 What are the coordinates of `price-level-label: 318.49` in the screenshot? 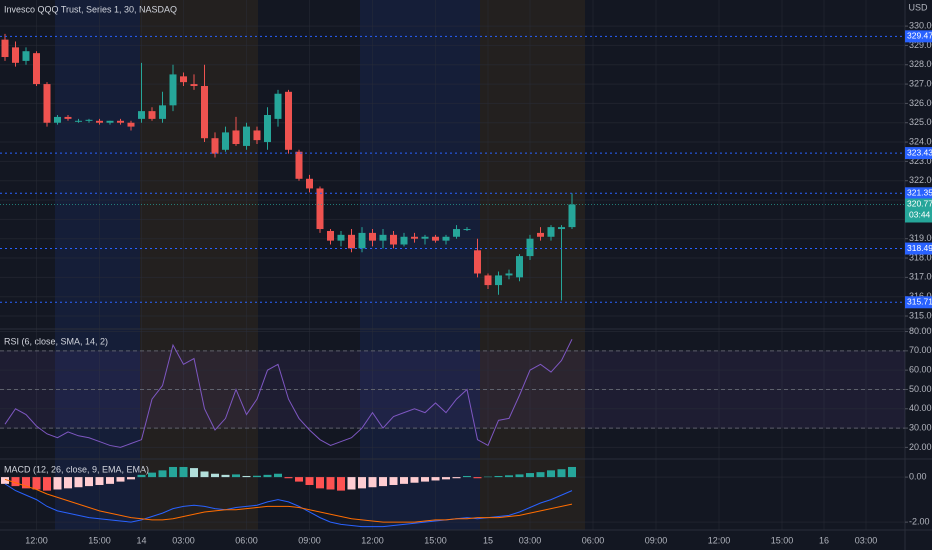 It's located at (919, 248).